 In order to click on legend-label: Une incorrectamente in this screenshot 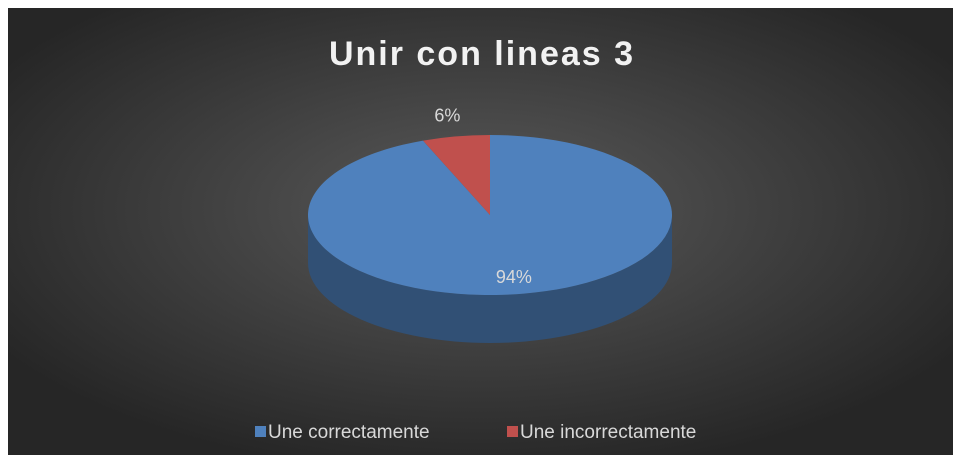, I will do `click(608, 432)`.